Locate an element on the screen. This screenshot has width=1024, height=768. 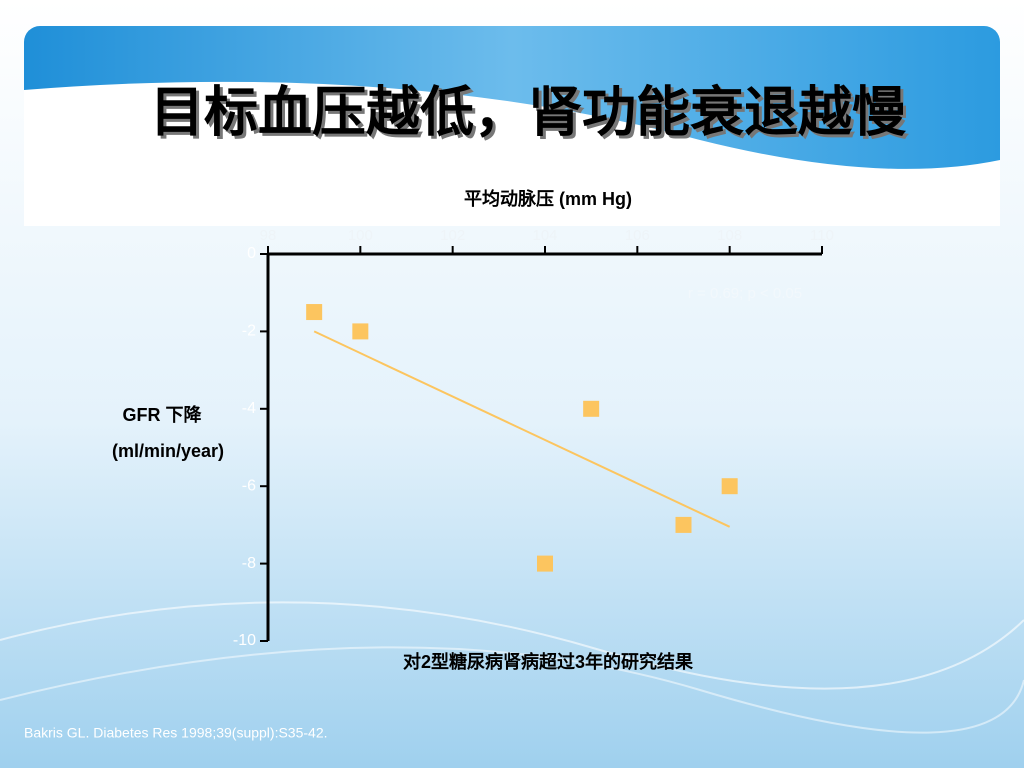
x-tick-label: 98 is located at coordinates (268, 235).